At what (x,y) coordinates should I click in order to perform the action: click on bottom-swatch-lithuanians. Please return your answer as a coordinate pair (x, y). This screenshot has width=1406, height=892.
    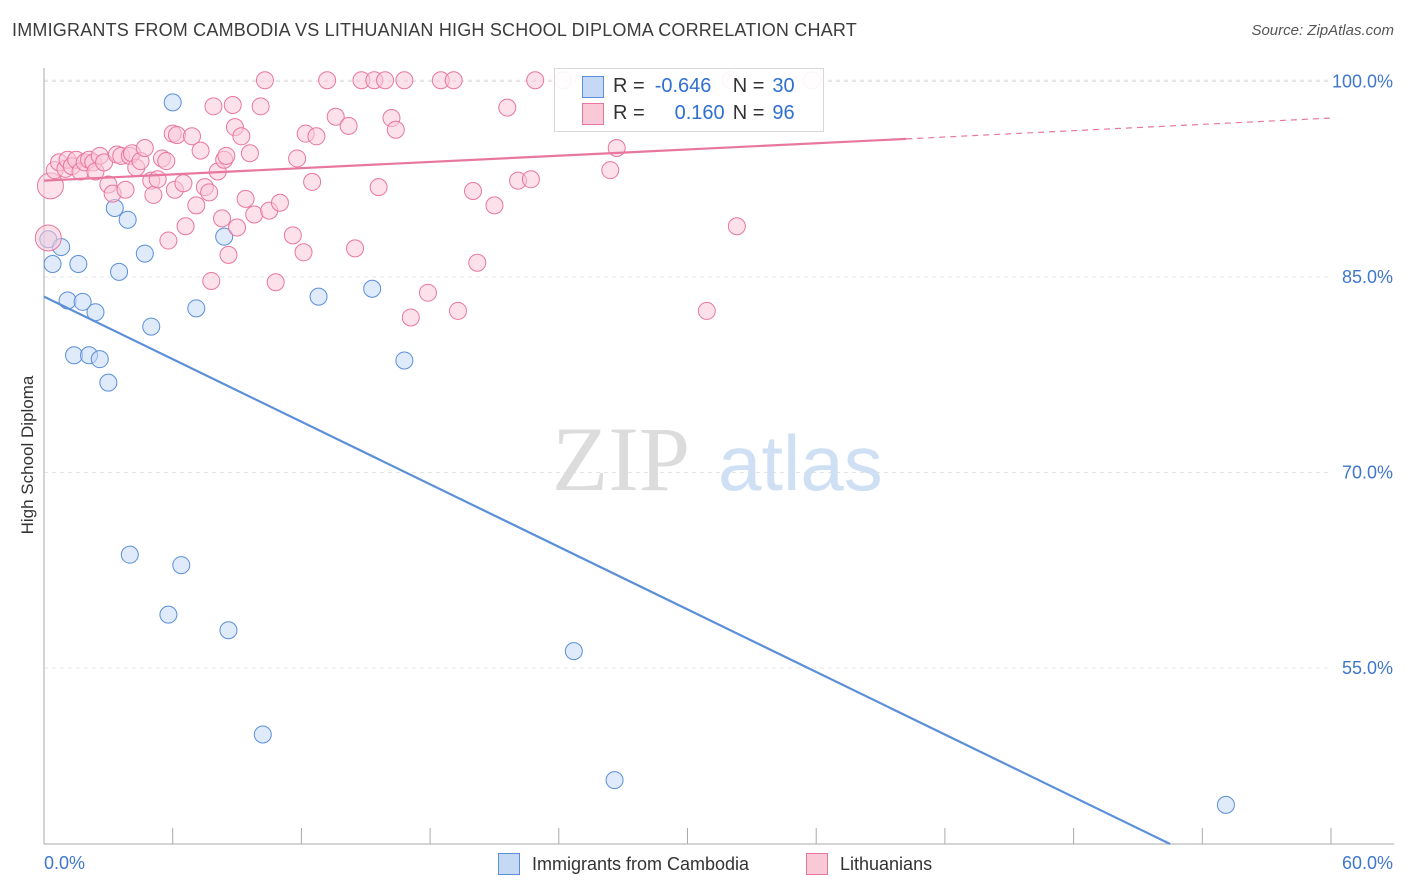
    Looking at the image, I should click on (817, 864).